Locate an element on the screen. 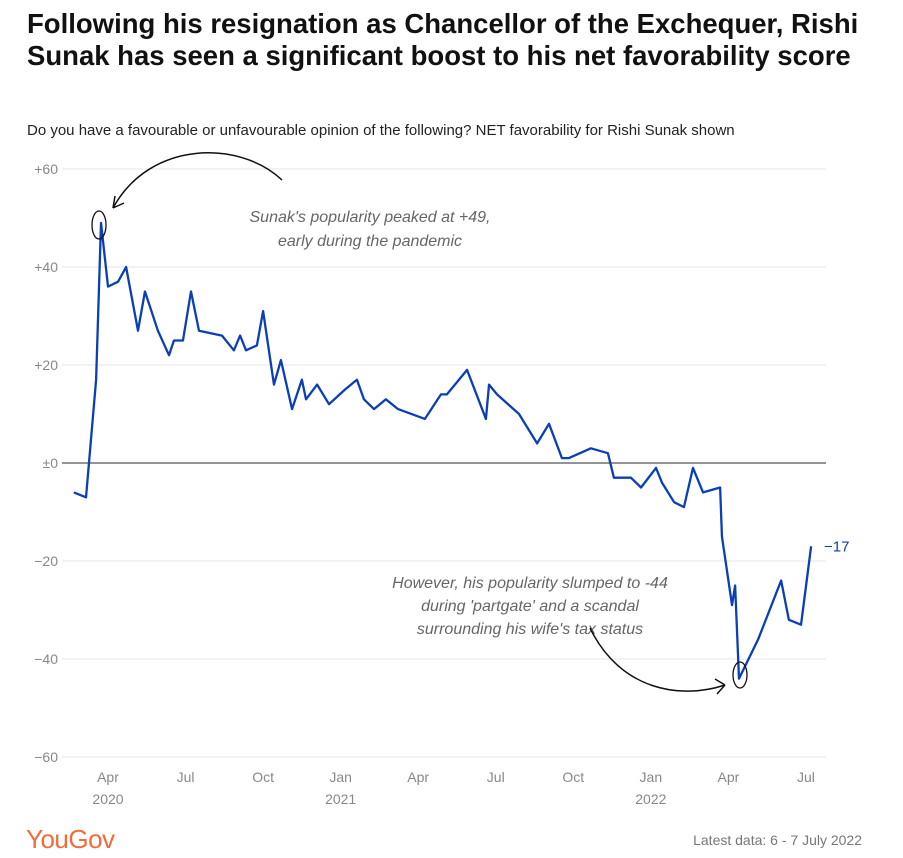  y-tick-label: +60 is located at coordinates (46, 169).